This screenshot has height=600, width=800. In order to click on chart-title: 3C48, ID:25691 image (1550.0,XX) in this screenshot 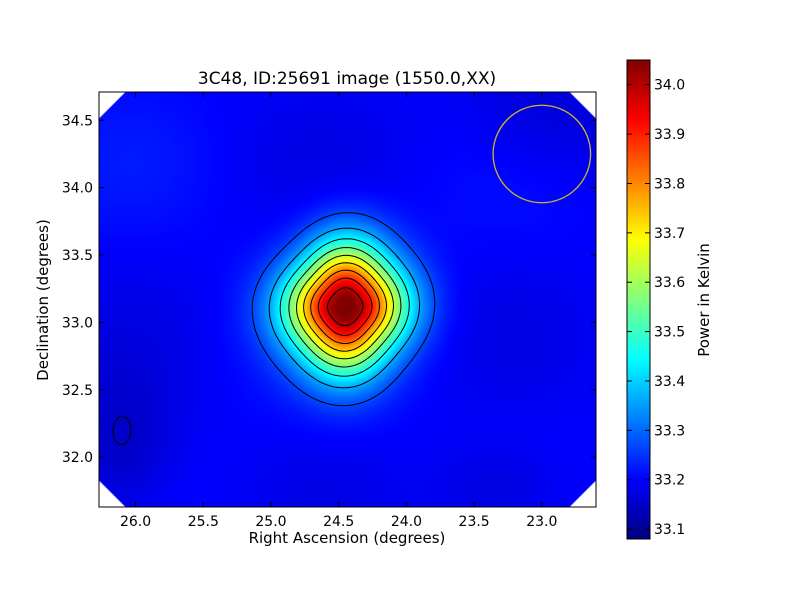, I will do `click(347, 79)`.